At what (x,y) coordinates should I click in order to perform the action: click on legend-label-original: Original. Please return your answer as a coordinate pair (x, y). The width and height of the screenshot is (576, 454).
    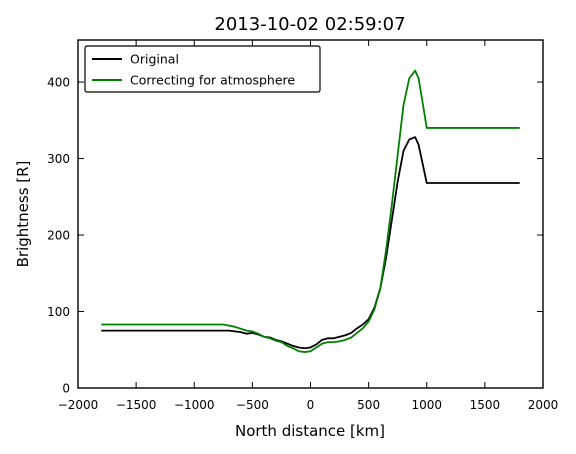
    Looking at the image, I should click on (154, 59).